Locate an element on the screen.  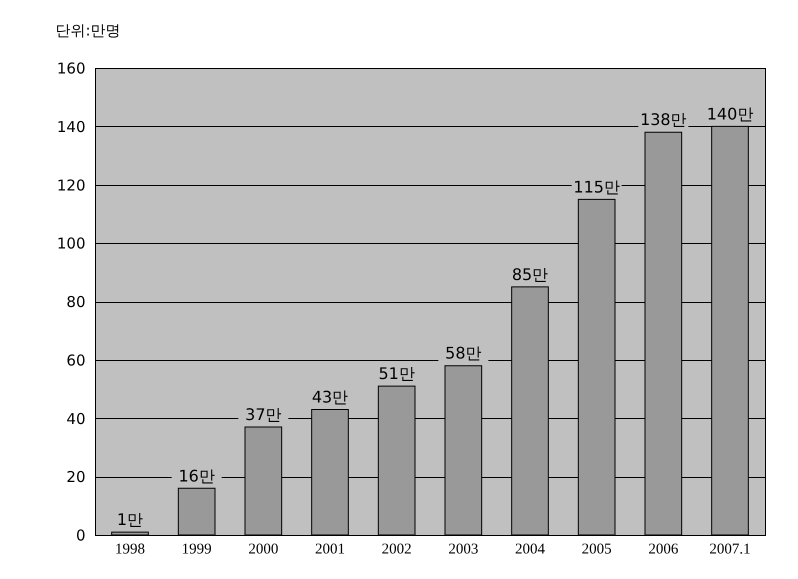
x-tick-label: 2002 is located at coordinates (397, 550).